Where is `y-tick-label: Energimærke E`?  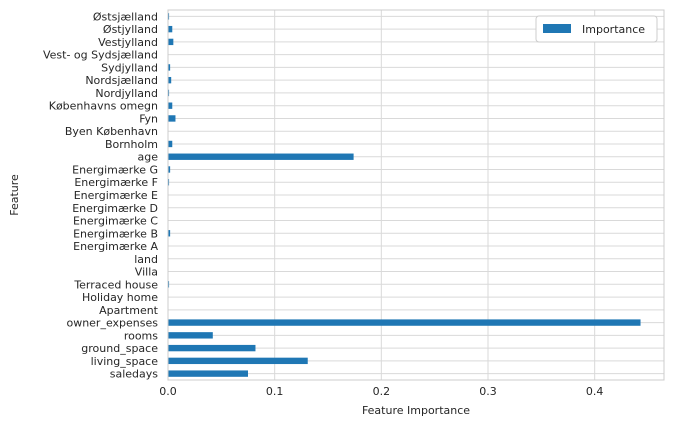
y-tick-label: Energimærke E is located at coordinates (116, 195).